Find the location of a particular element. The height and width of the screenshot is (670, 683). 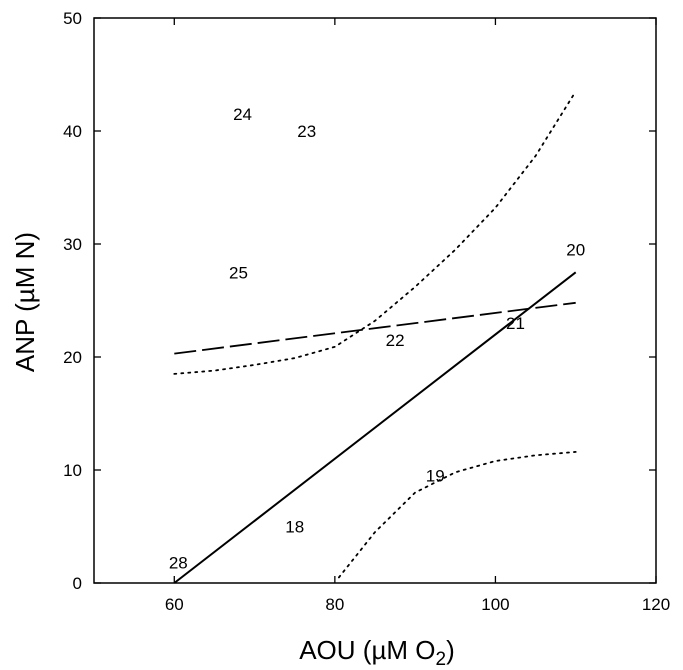

y-tick-label: 10 is located at coordinates (72, 470).